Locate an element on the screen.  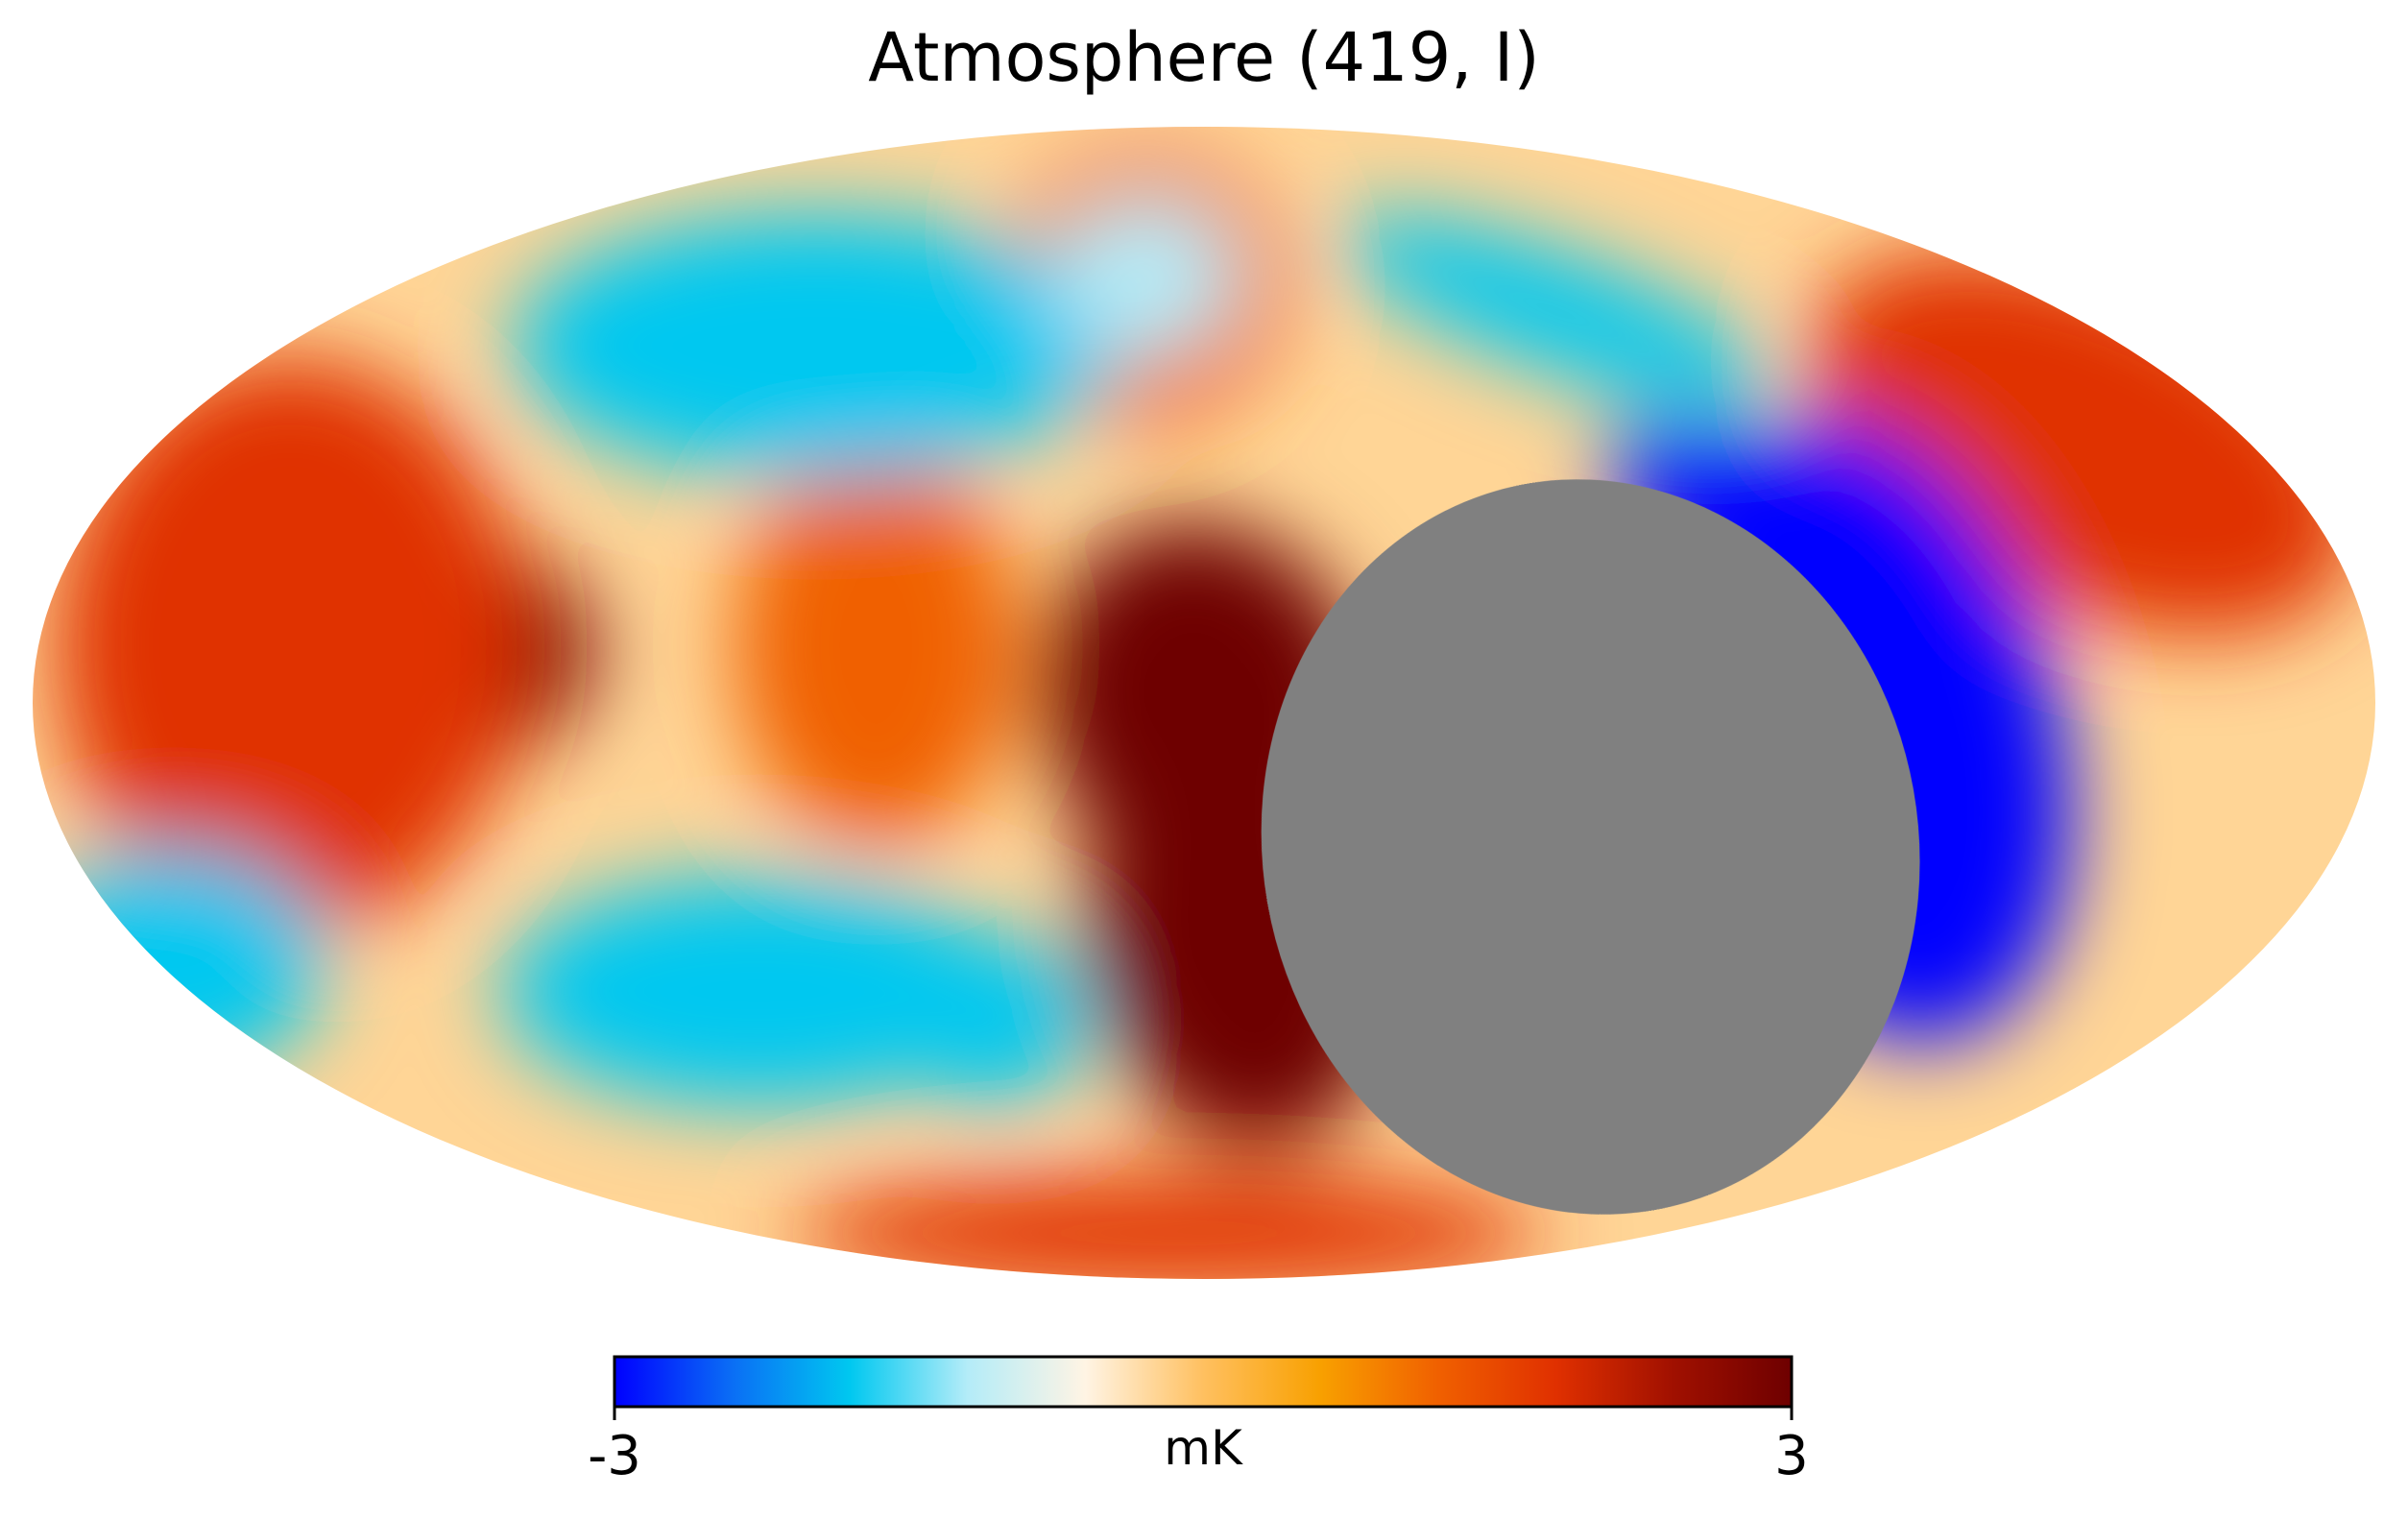
chart-title: Atmosphere (419, I) is located at coordinates (1204, 57).